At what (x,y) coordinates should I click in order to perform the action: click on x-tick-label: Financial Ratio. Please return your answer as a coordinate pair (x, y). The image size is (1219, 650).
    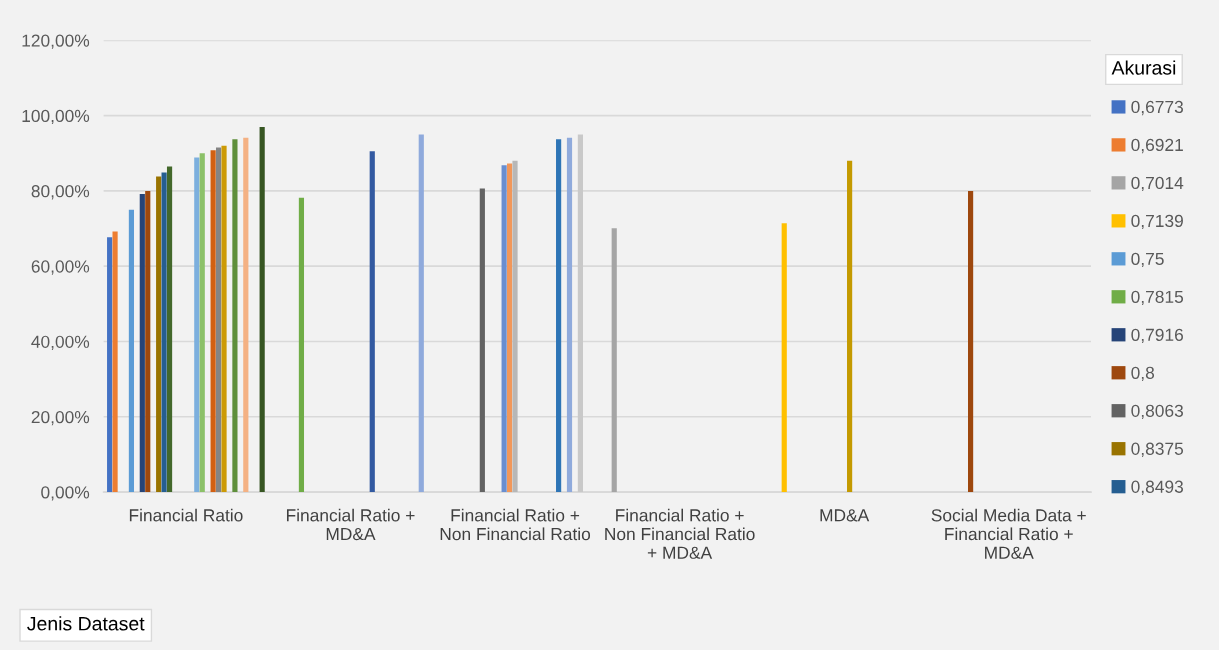
    Looking at the image, I should click on (186, 515).